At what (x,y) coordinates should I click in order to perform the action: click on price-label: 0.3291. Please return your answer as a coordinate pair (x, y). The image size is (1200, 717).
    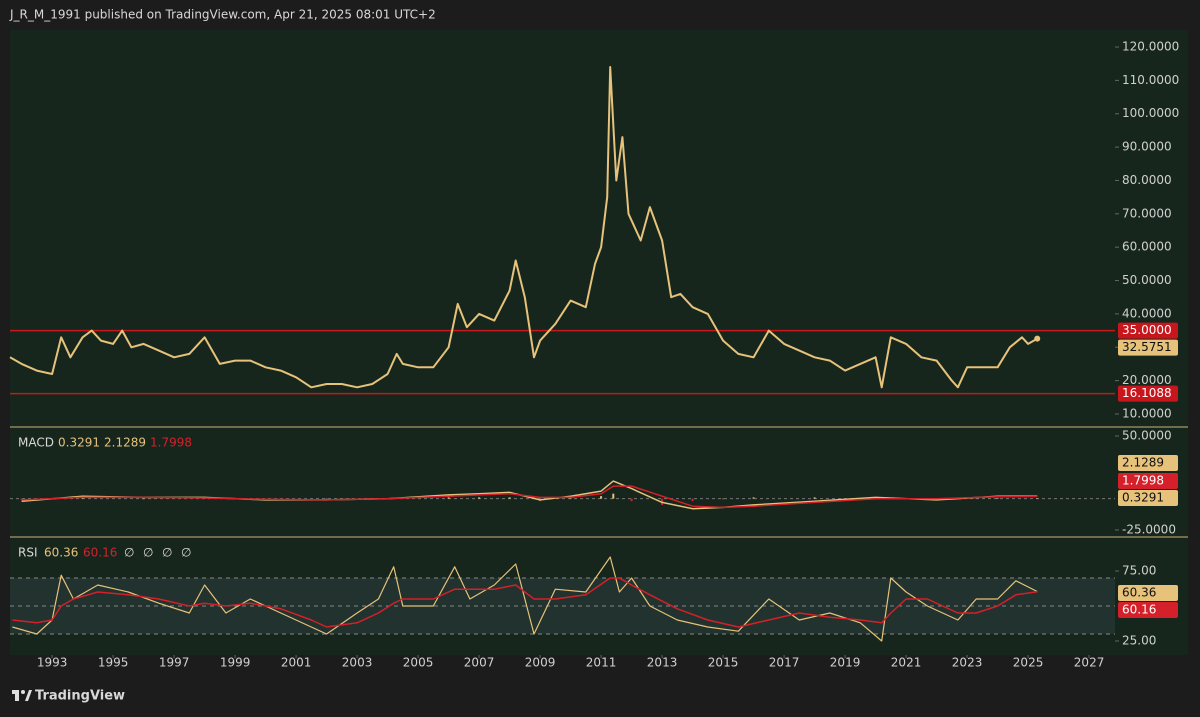
    Looking at the image, I should click on (1143, 498).